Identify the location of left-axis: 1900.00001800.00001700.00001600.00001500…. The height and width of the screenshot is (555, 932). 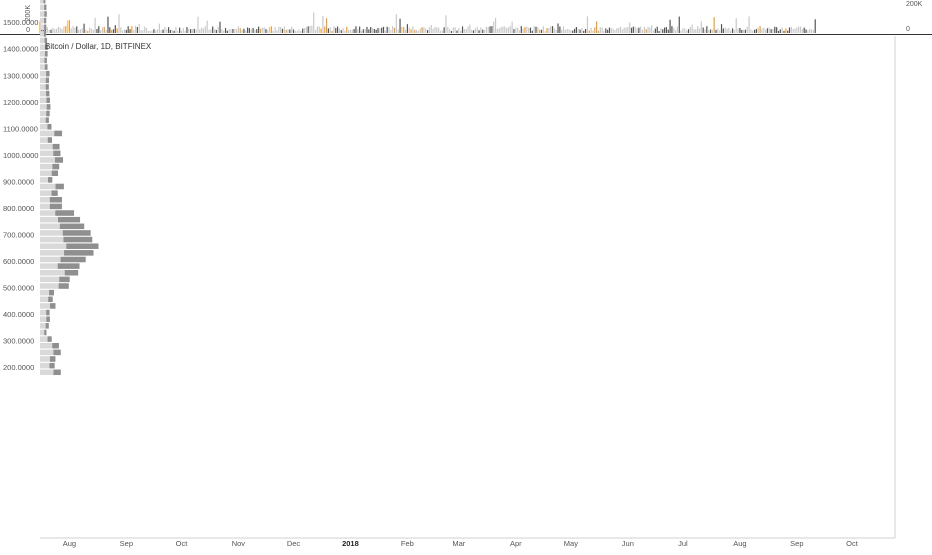
(20, 186).